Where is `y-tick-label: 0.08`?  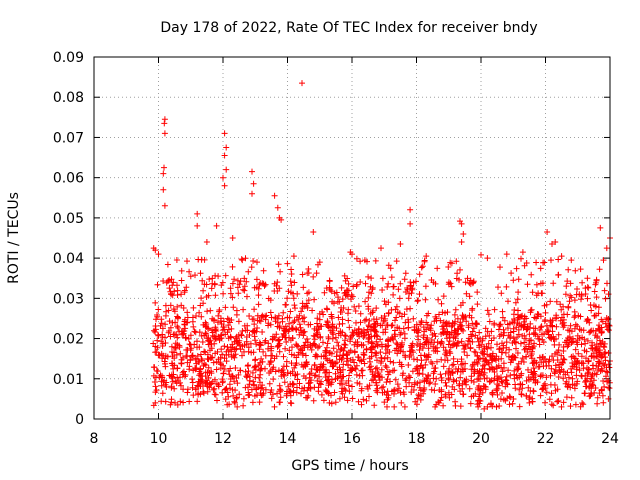
y-tick-label: 0.08 is located at coordinates (68, 98).